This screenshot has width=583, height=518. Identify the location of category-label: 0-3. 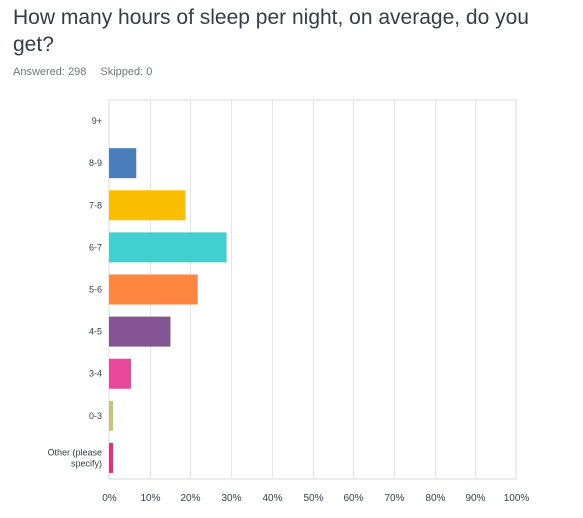
(95, 416).